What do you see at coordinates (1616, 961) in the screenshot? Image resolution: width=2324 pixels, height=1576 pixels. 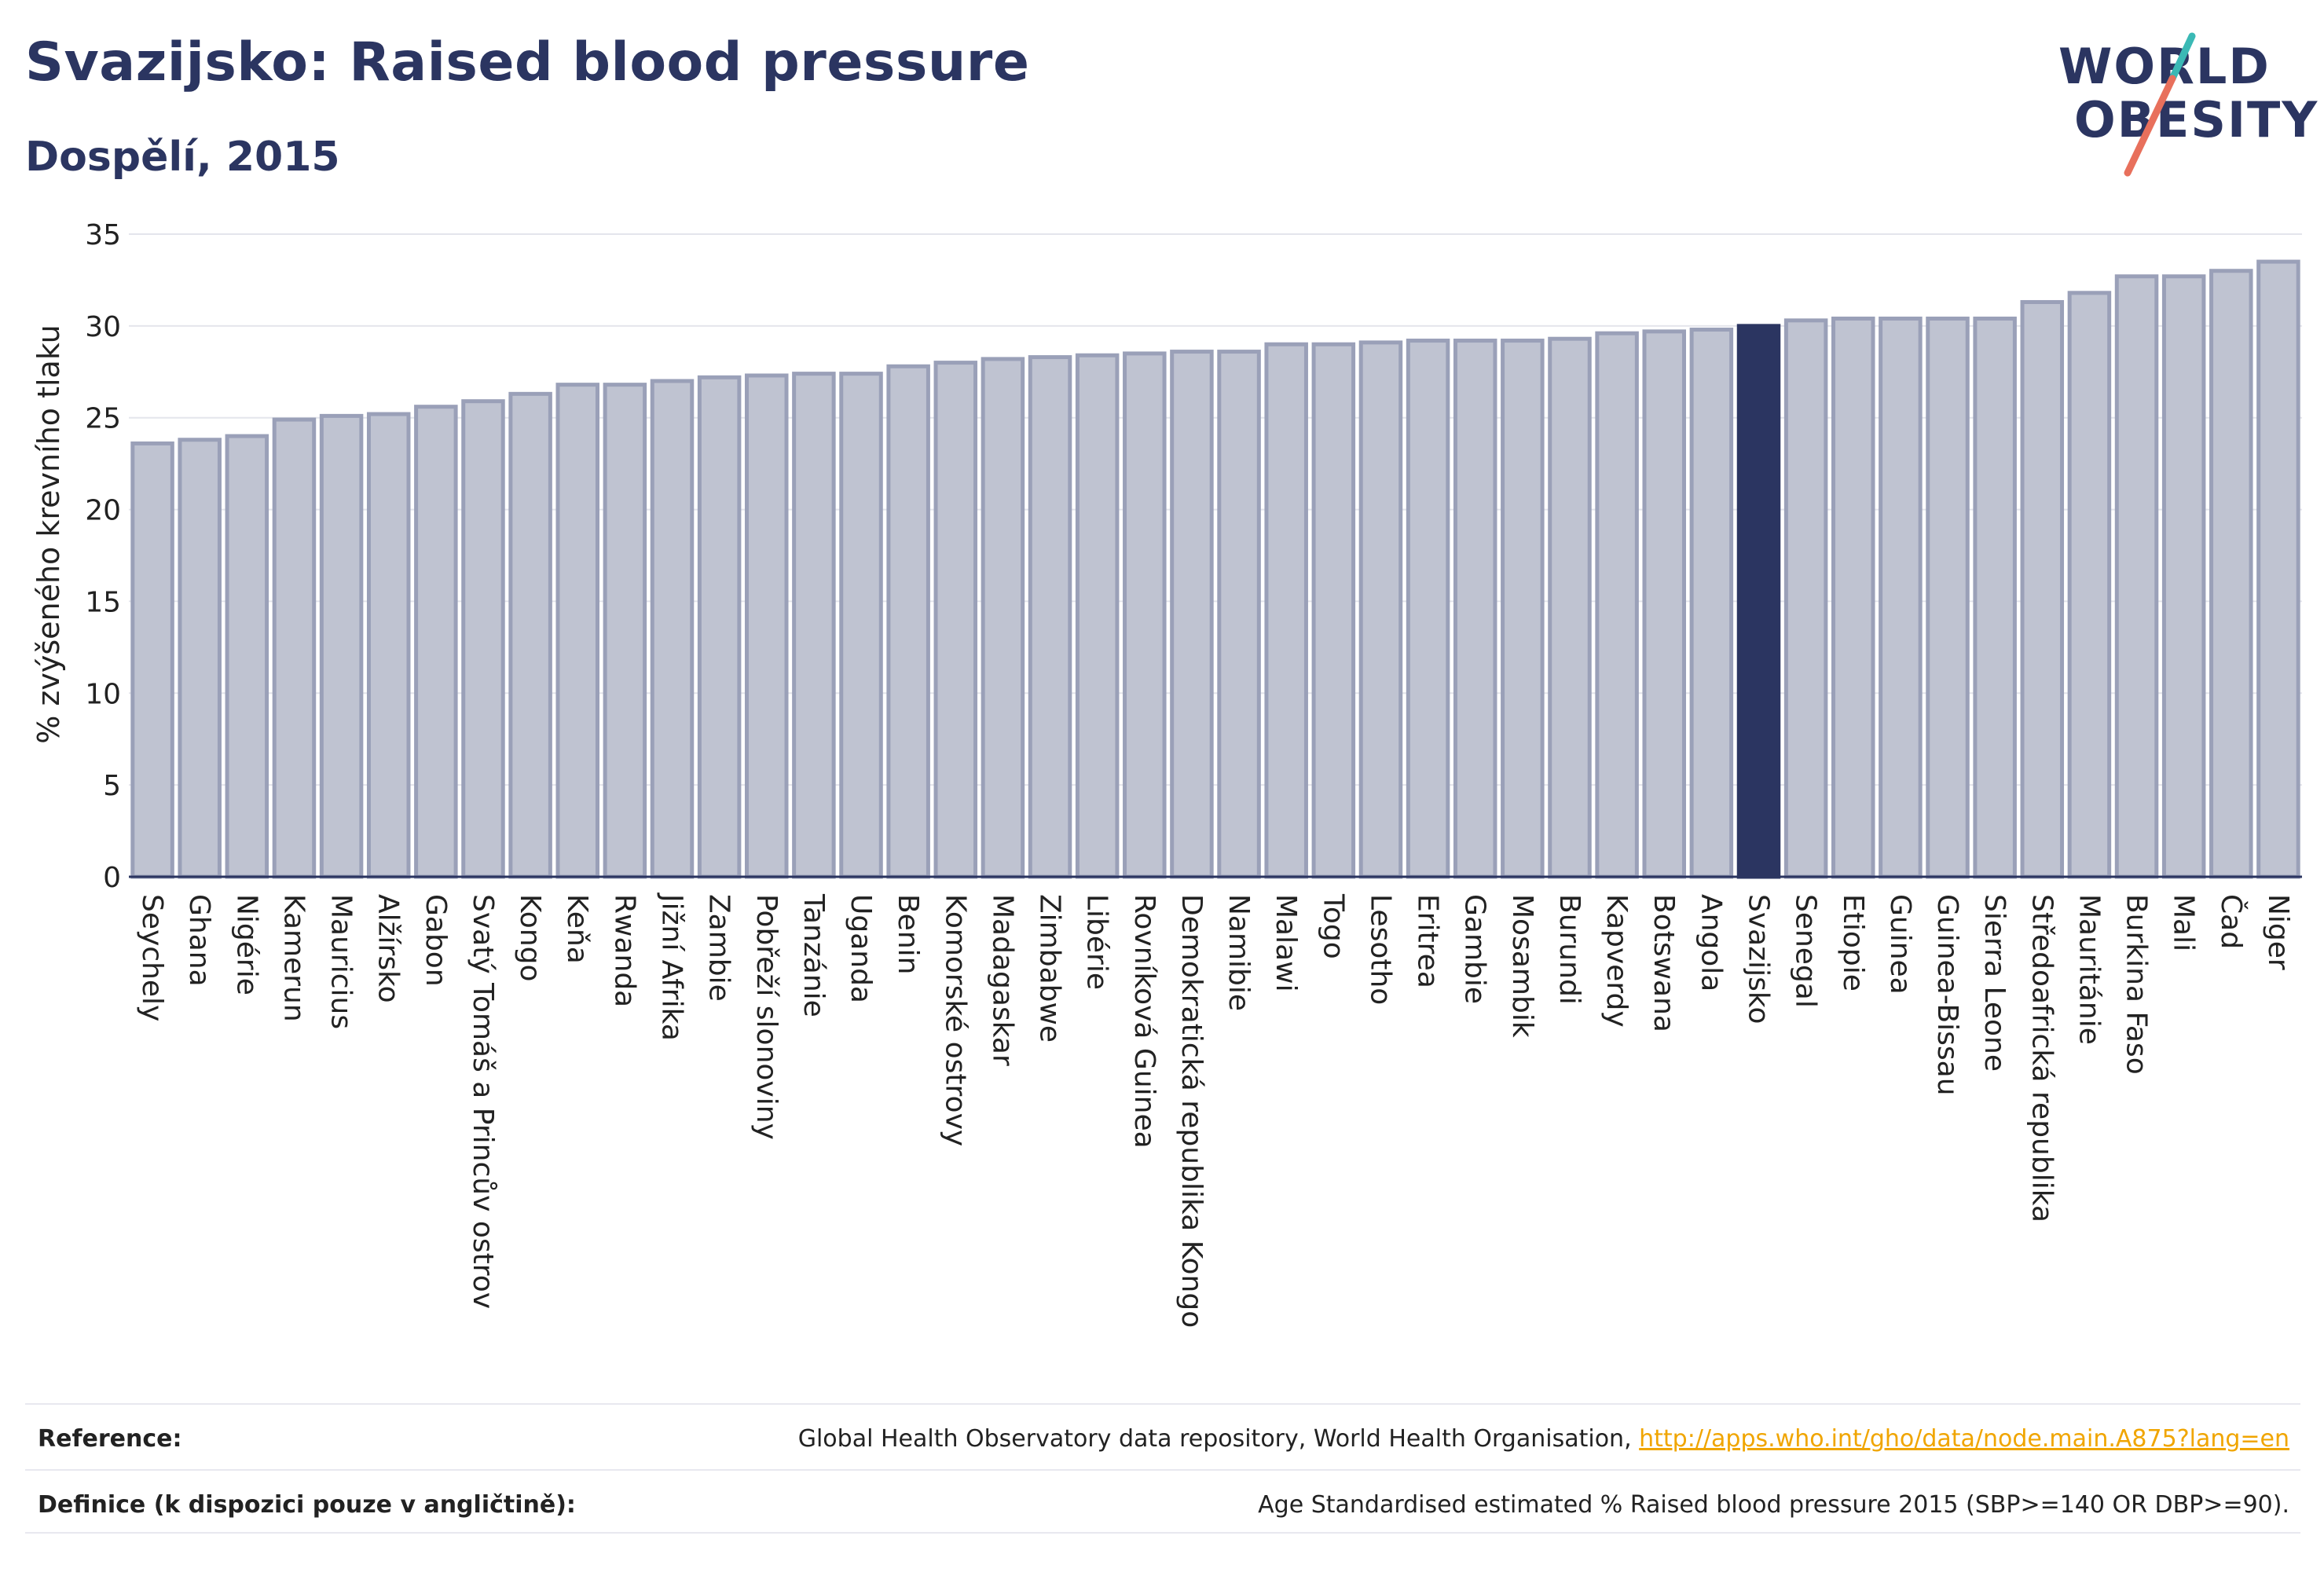 I see `x-tick-label: Kapverdy` at bounding box center [1616, 961].